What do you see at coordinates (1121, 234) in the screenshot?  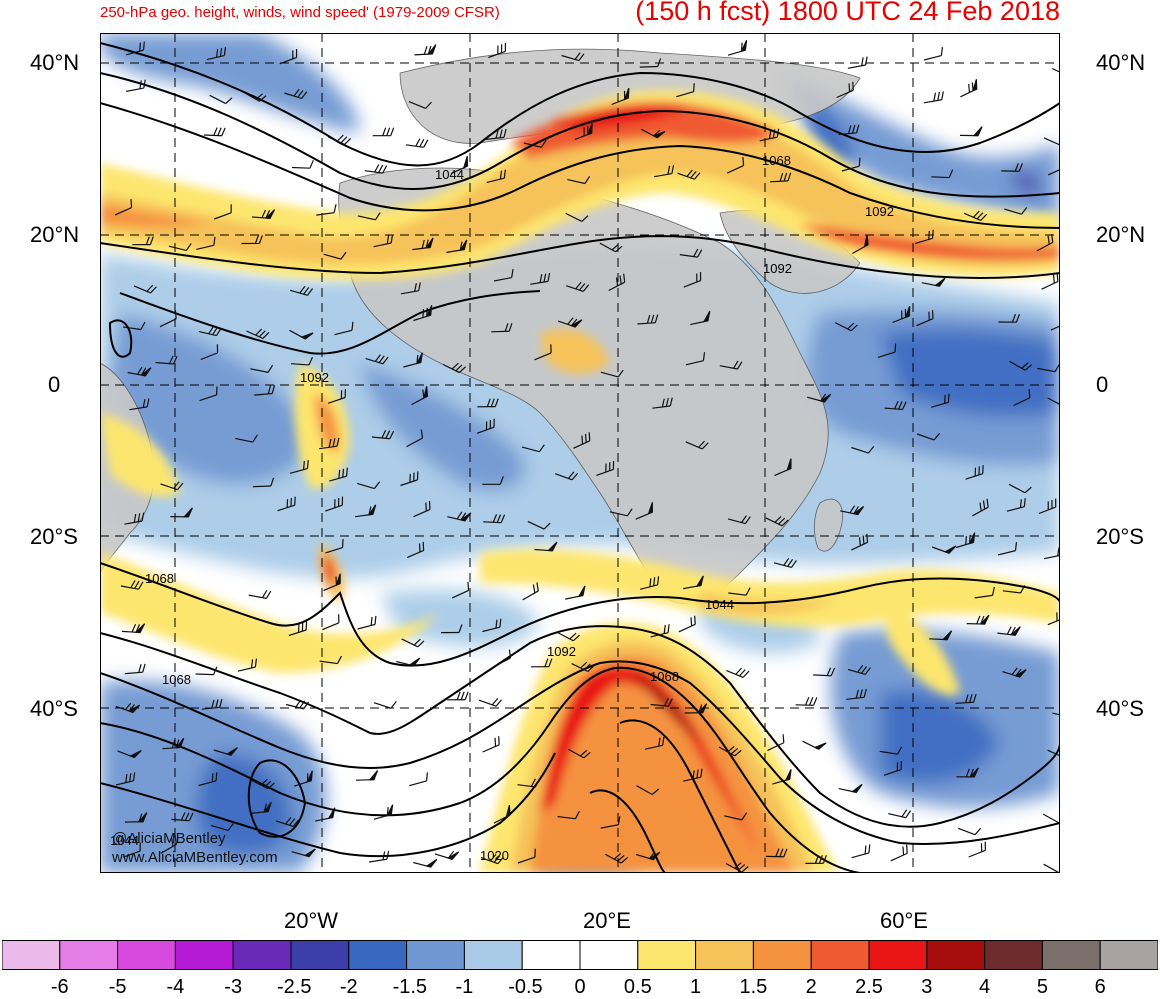 I see `lat-label-20n-right: 20°N` at bounding box center [1121, 234].